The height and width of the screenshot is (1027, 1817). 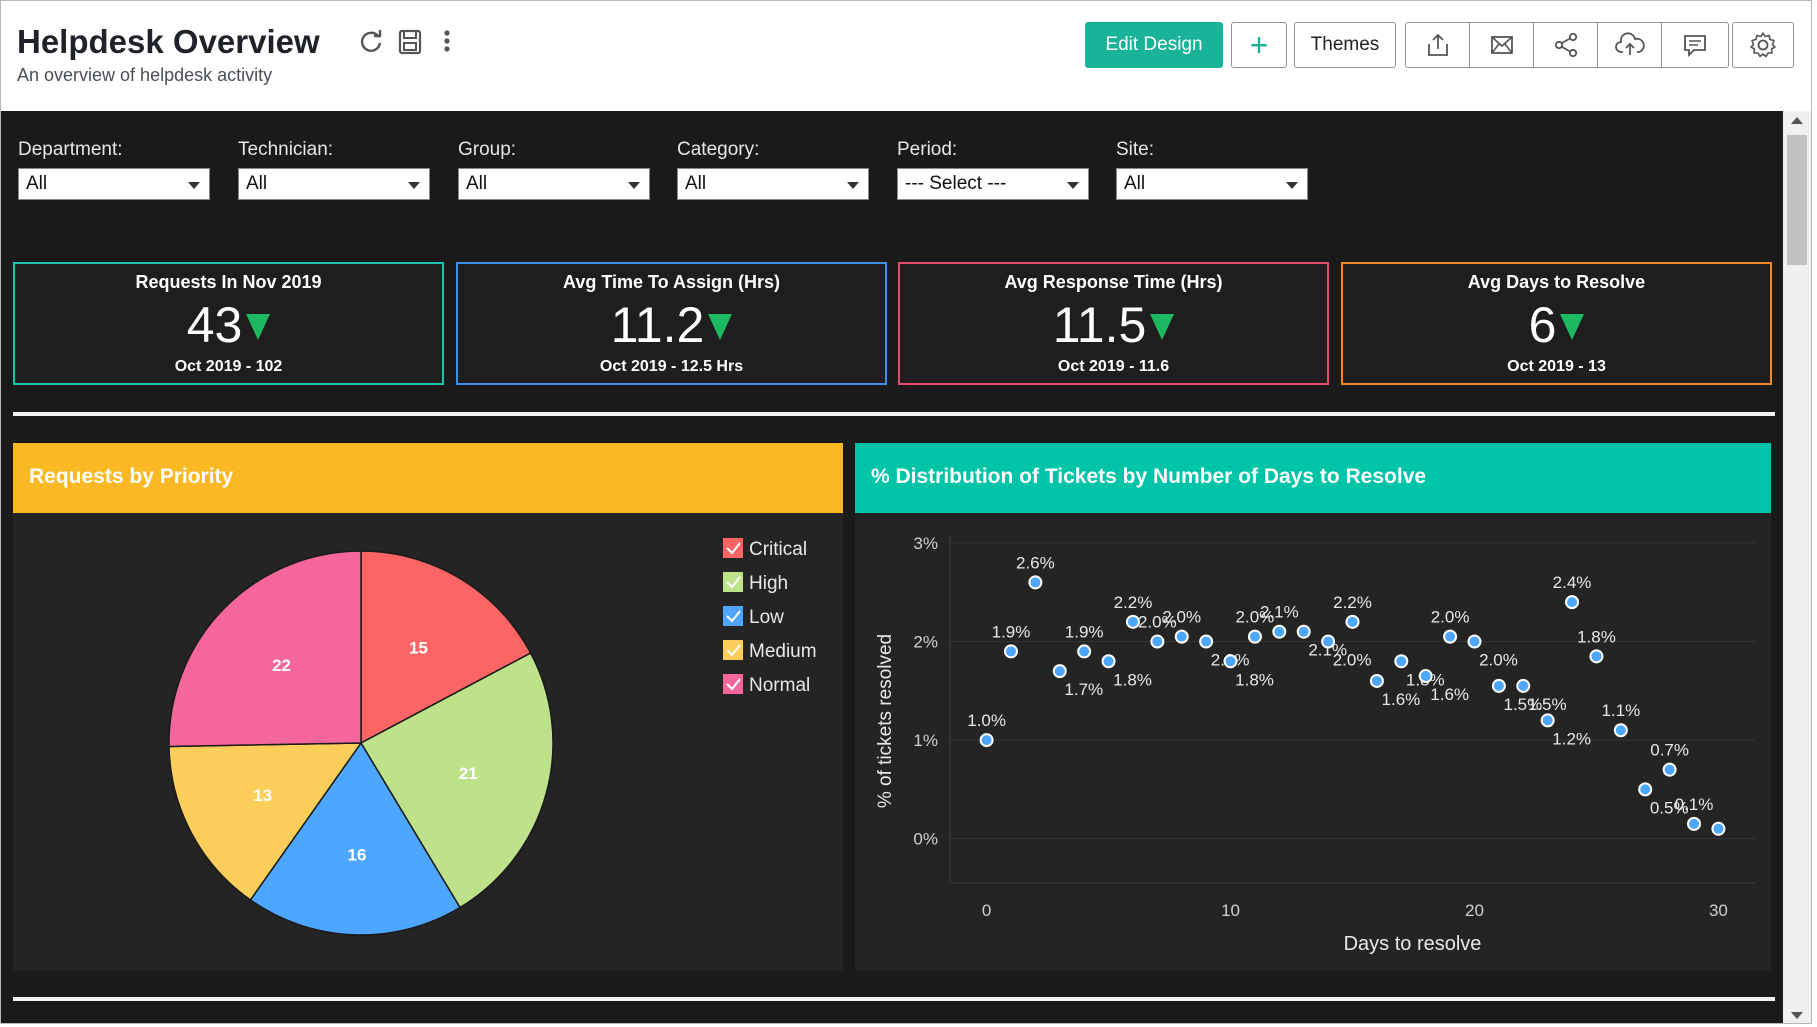 I want to click on y-tick-label: 0%, so click(x=925, y=839).